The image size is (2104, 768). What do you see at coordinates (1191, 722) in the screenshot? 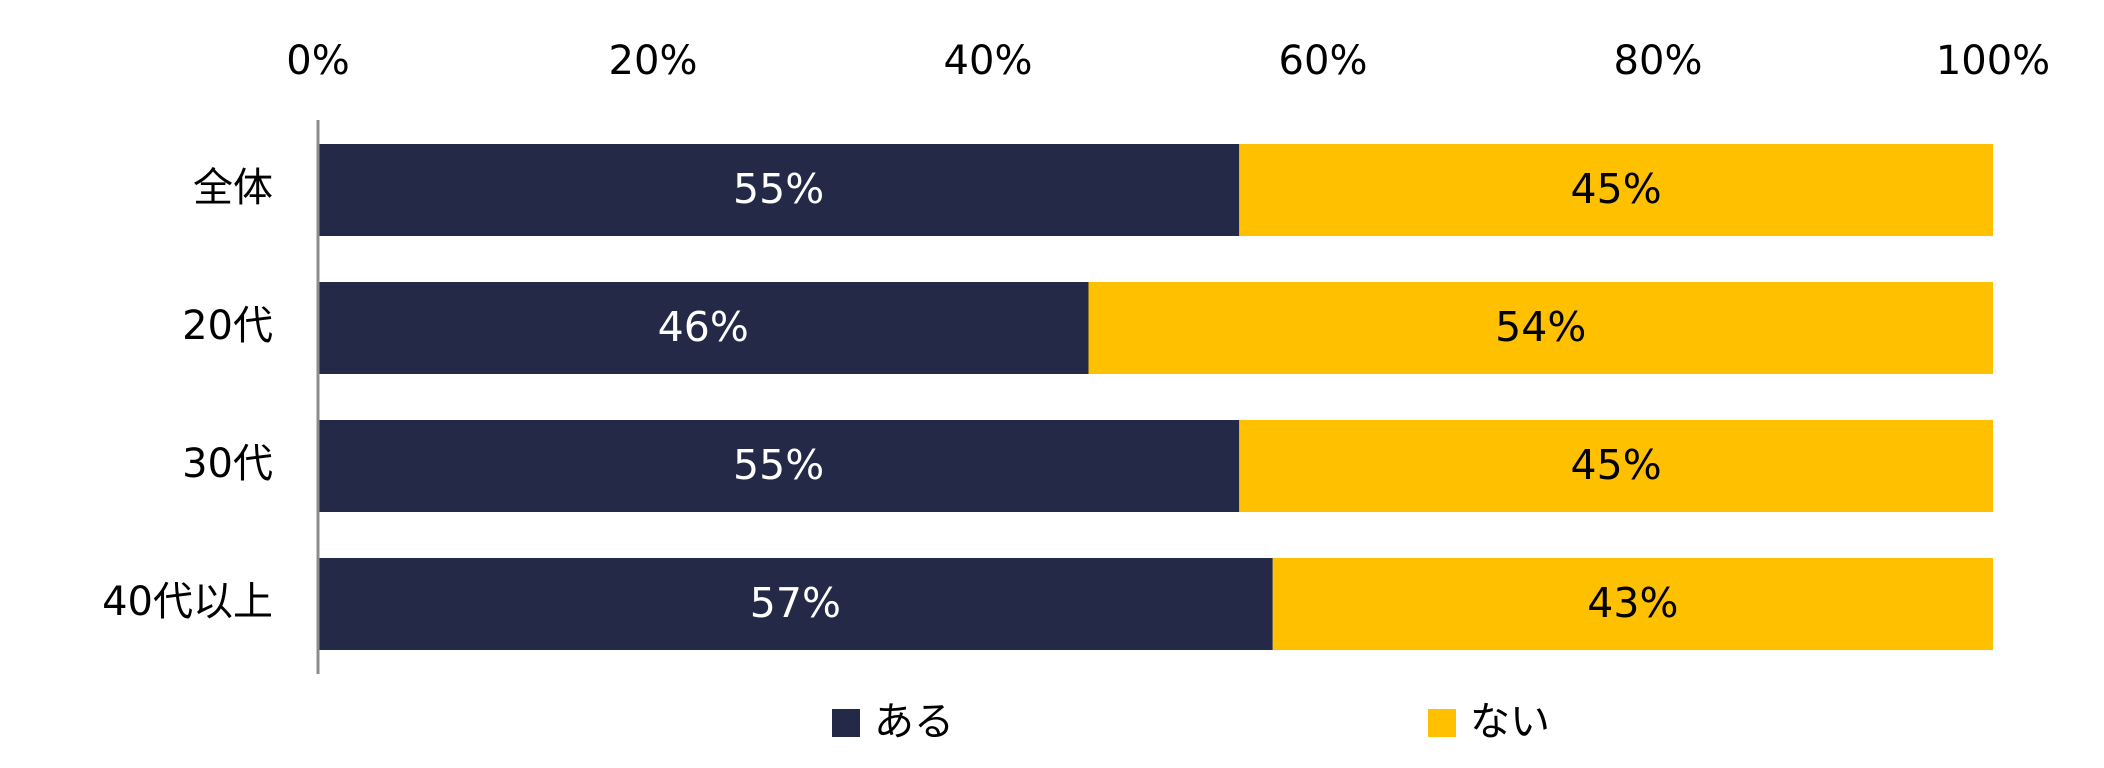
I see `legend: ある ない` at bounding box center [1191, 722].